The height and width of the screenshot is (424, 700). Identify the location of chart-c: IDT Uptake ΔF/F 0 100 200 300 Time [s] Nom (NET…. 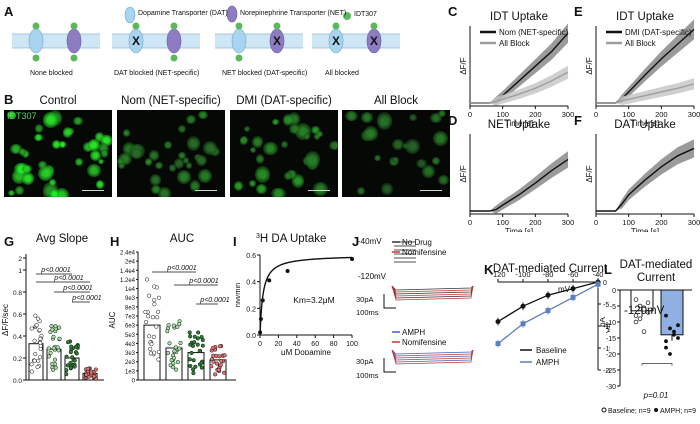
(516, 69).